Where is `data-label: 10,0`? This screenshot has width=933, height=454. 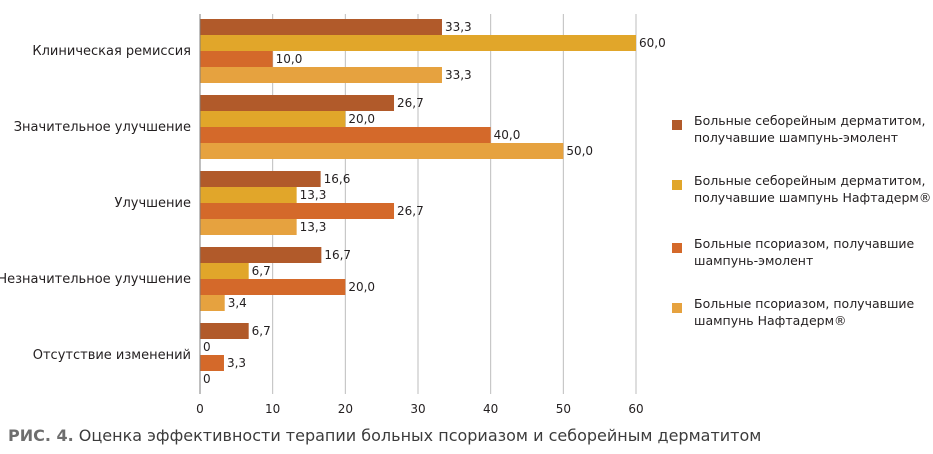
data-label: 10,0 is located at coordinates (289, 59).